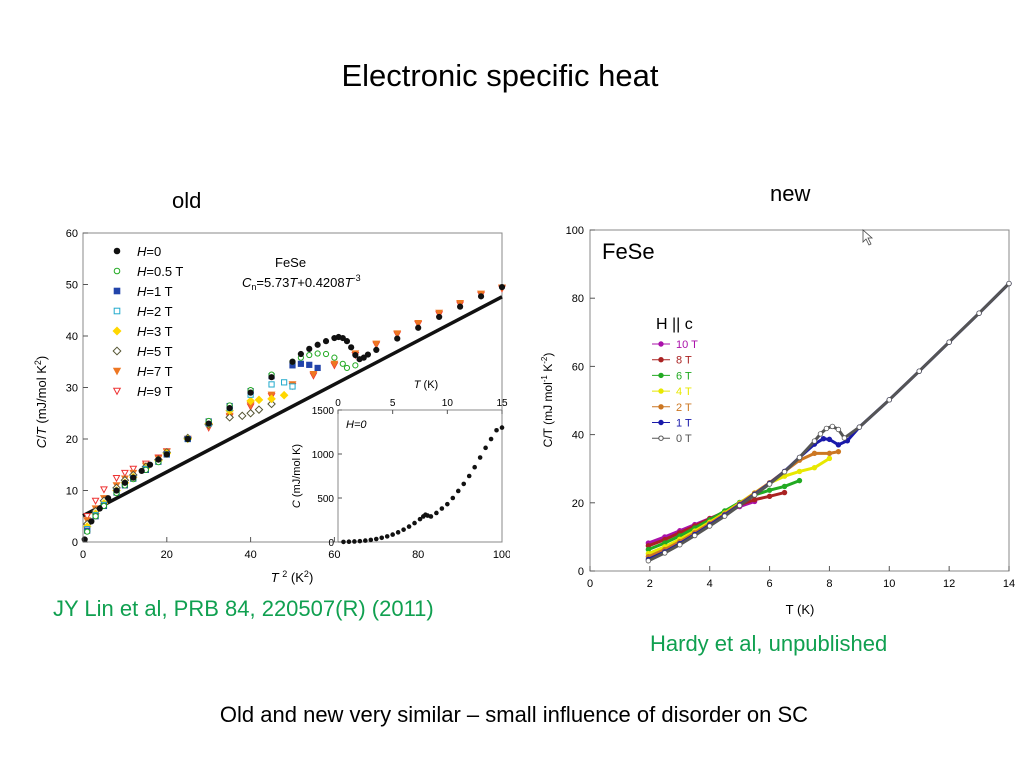  I want to click on new-y-tick-label: 100, so click(575, 231).